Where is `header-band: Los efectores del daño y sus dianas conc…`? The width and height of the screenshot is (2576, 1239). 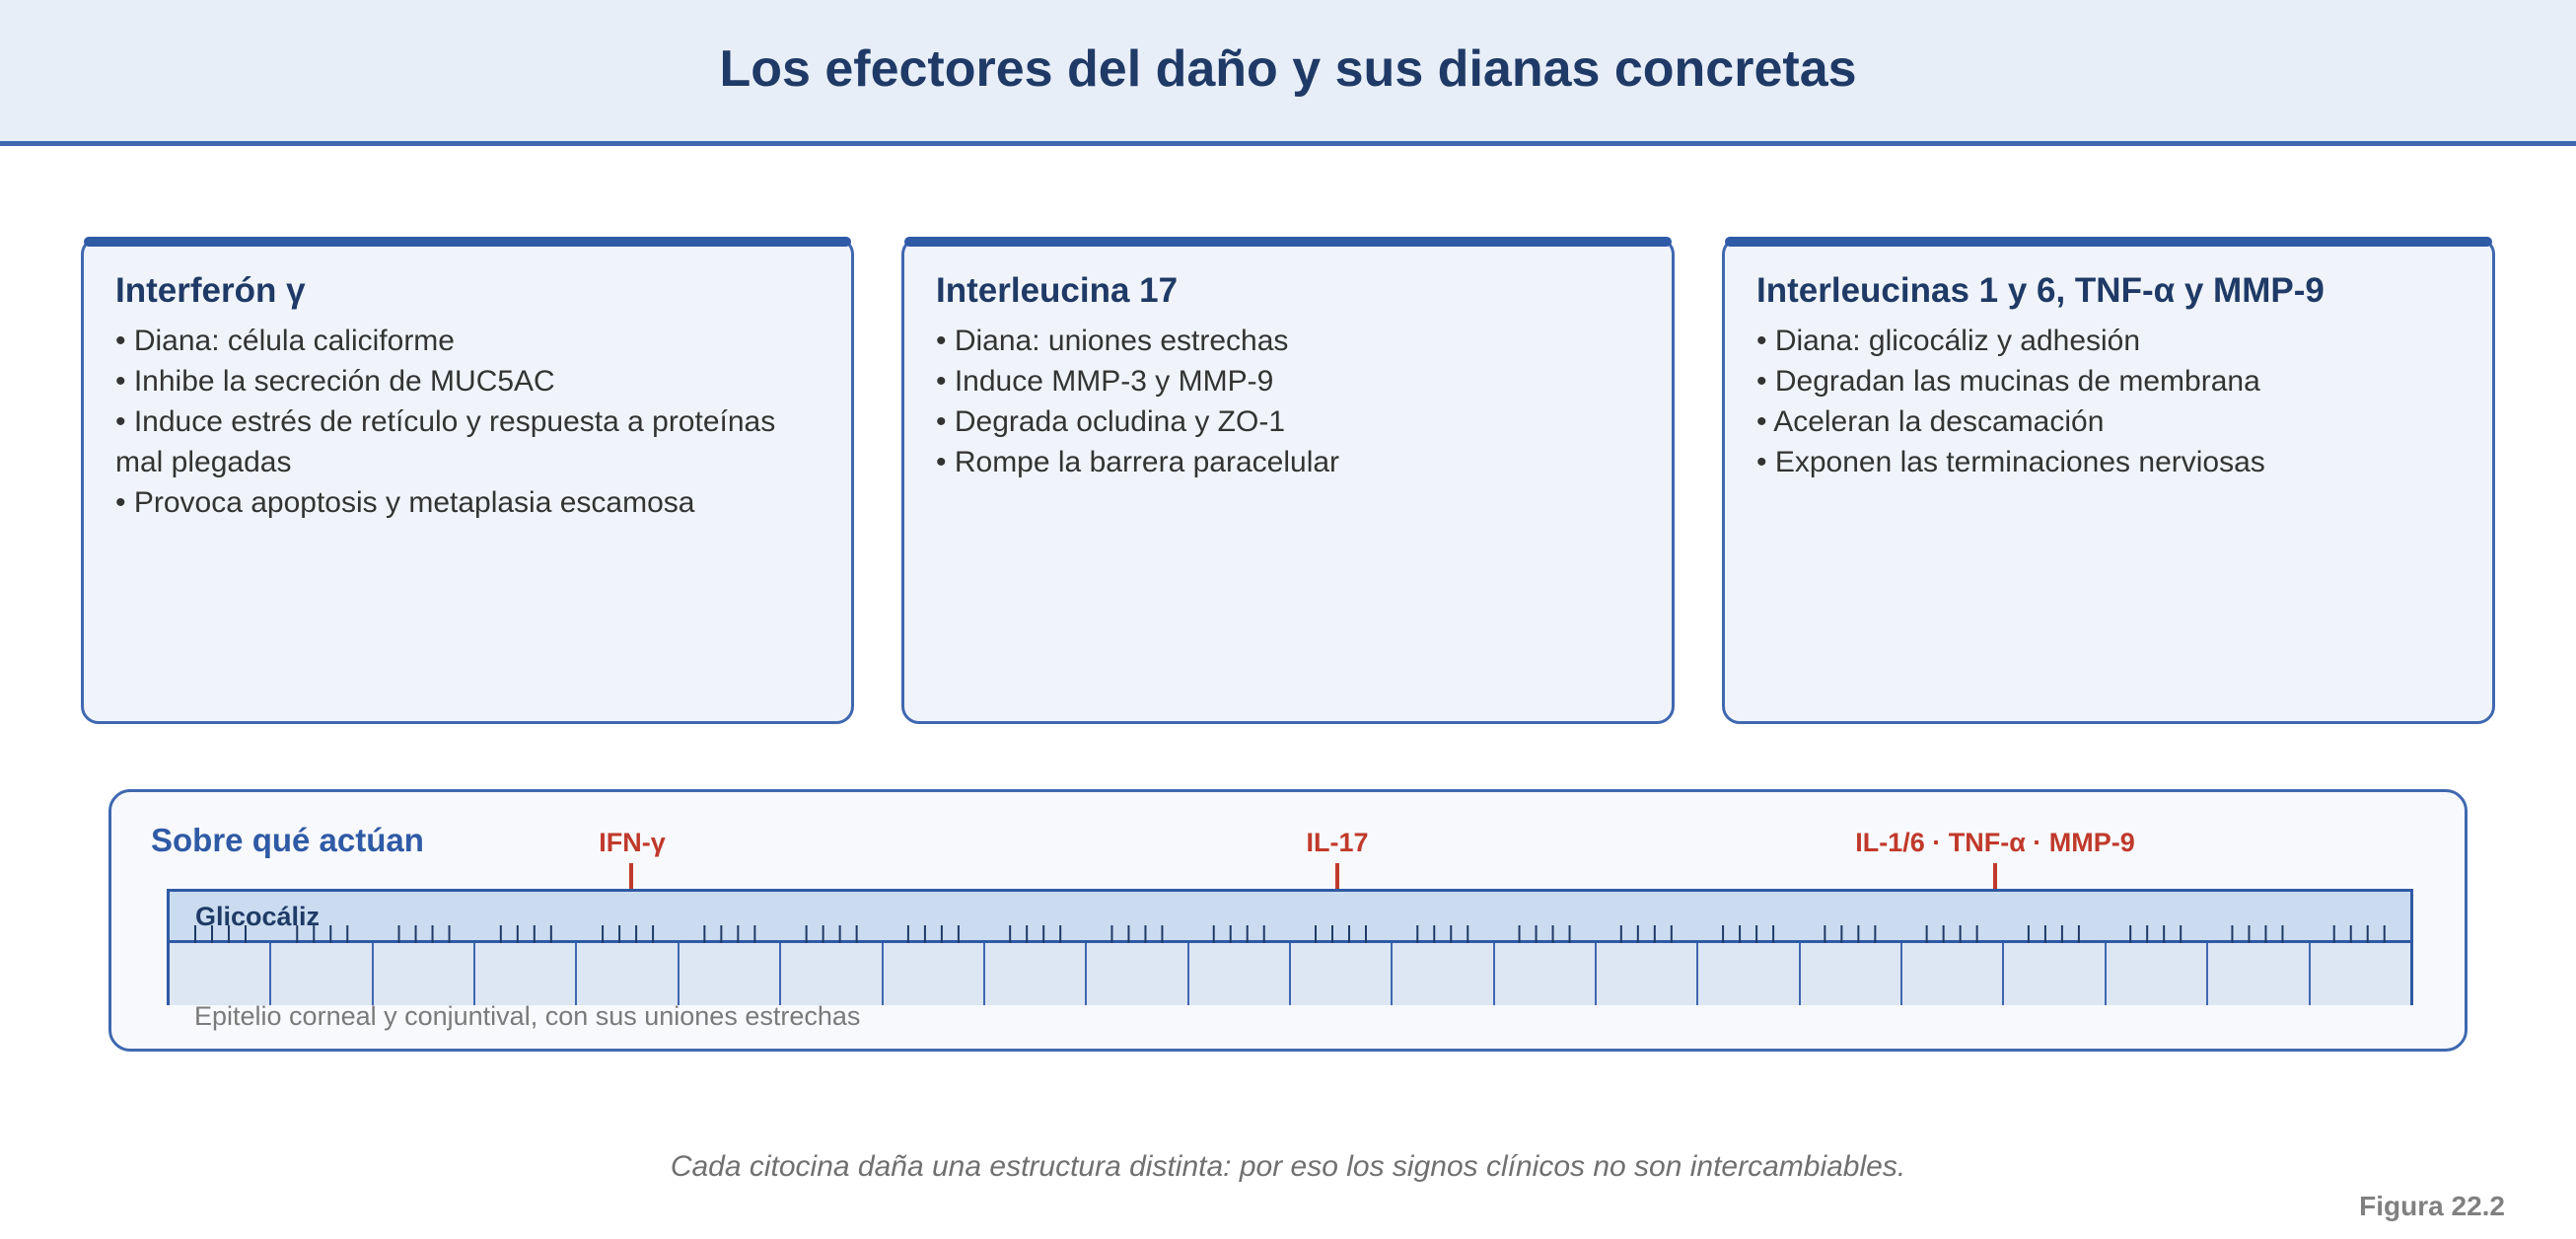 header-band: Los efectores del daño y sus dianas conc… is located at coordinates (1288, 73).